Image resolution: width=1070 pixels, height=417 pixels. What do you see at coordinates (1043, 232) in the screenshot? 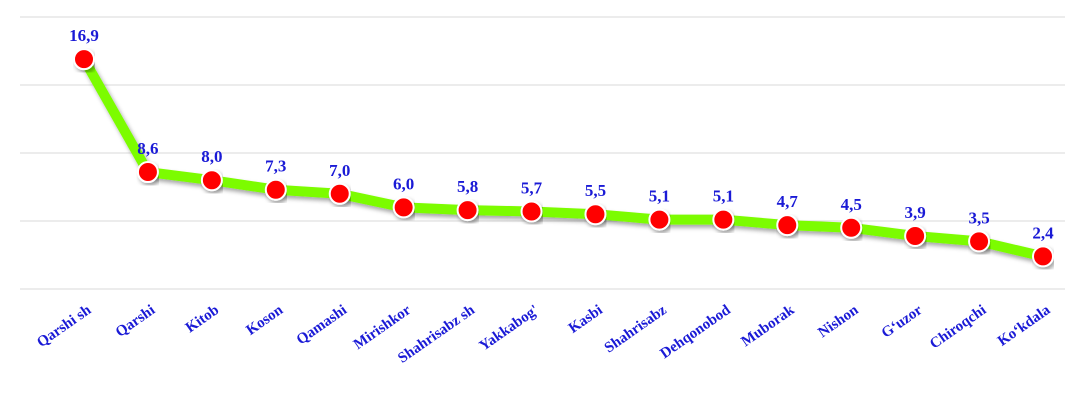
I see `value-label: 2,4` at bounding box center [1043, 232].